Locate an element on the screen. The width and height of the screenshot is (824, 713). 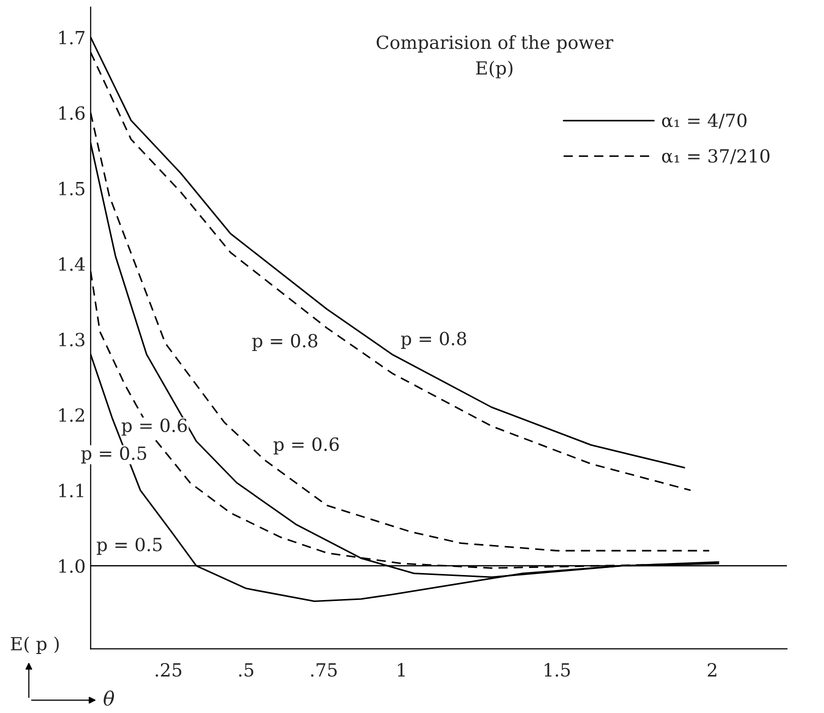
y-axis-title: E( p ) is located at coordinates (34, 645).